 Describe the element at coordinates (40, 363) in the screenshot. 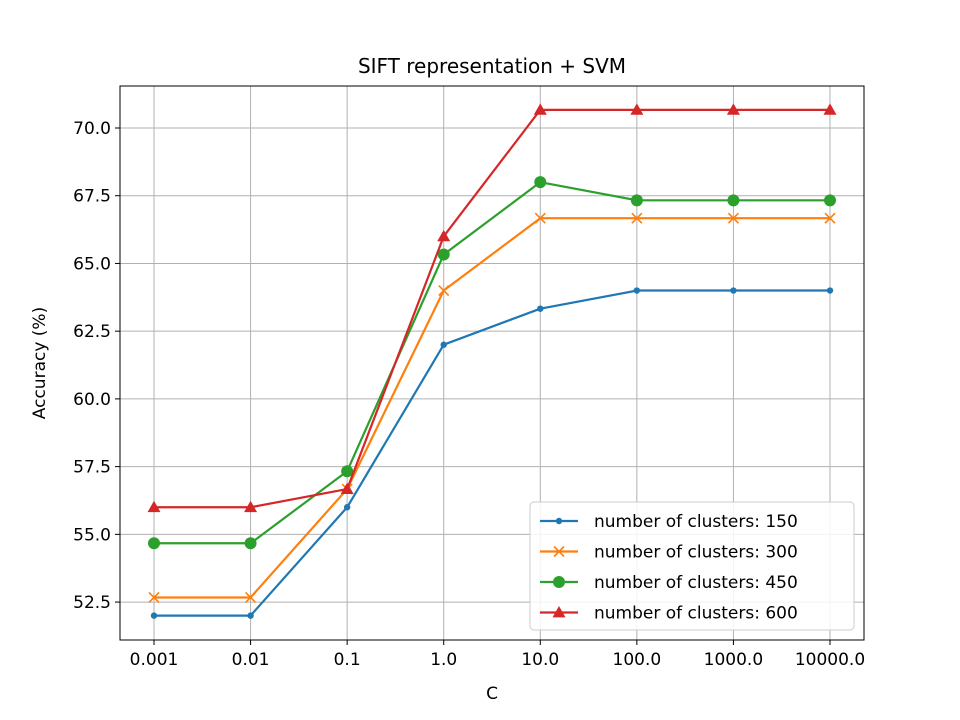

I see `y-axis-label: Accuracy (%)` at that location.